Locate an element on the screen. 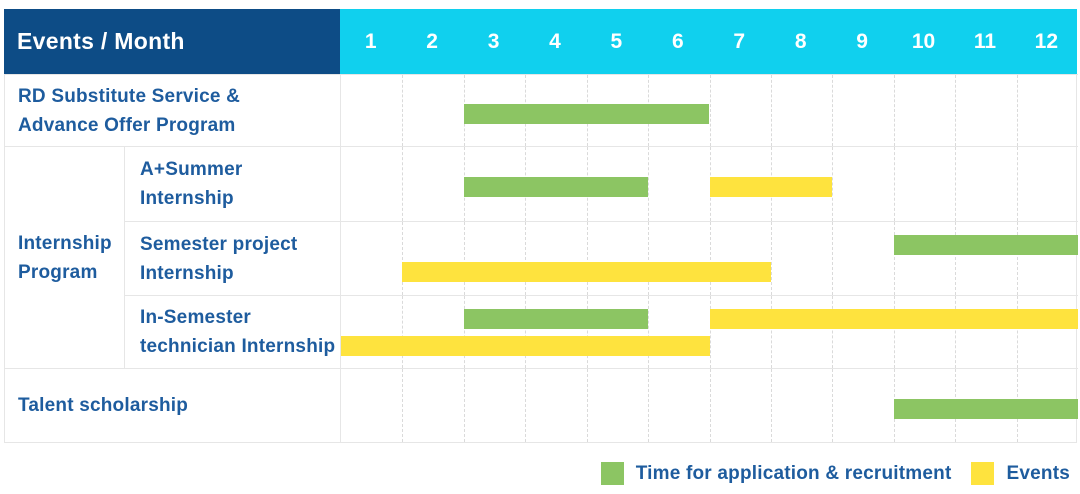  row-label-line: Advance Offer Program is located at coordinates (127, 125).